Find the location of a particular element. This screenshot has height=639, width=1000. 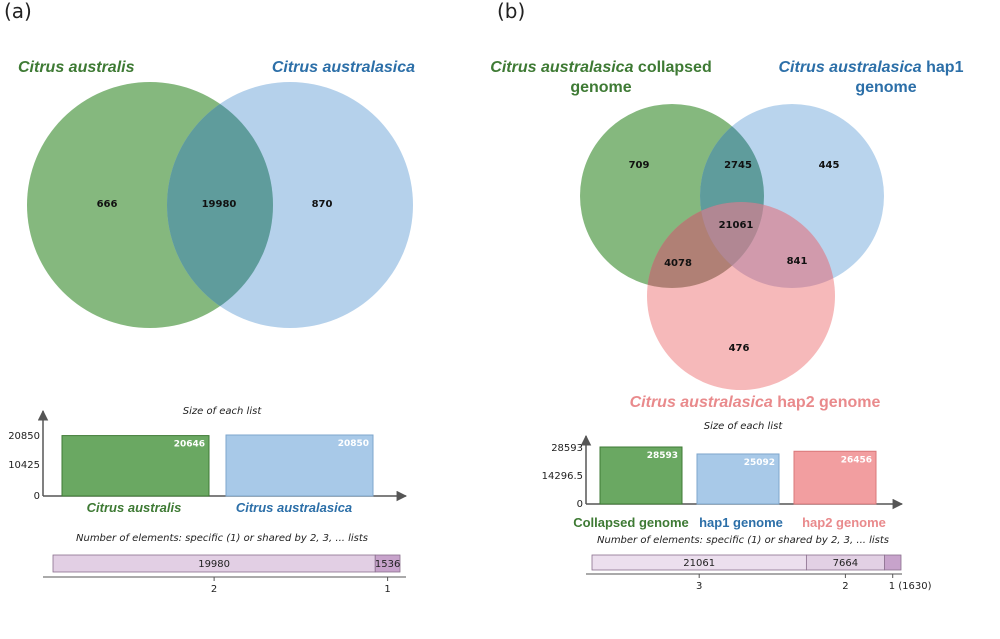

venn-a-set1-title: Citrus australis is located at coordinates (76, 67).